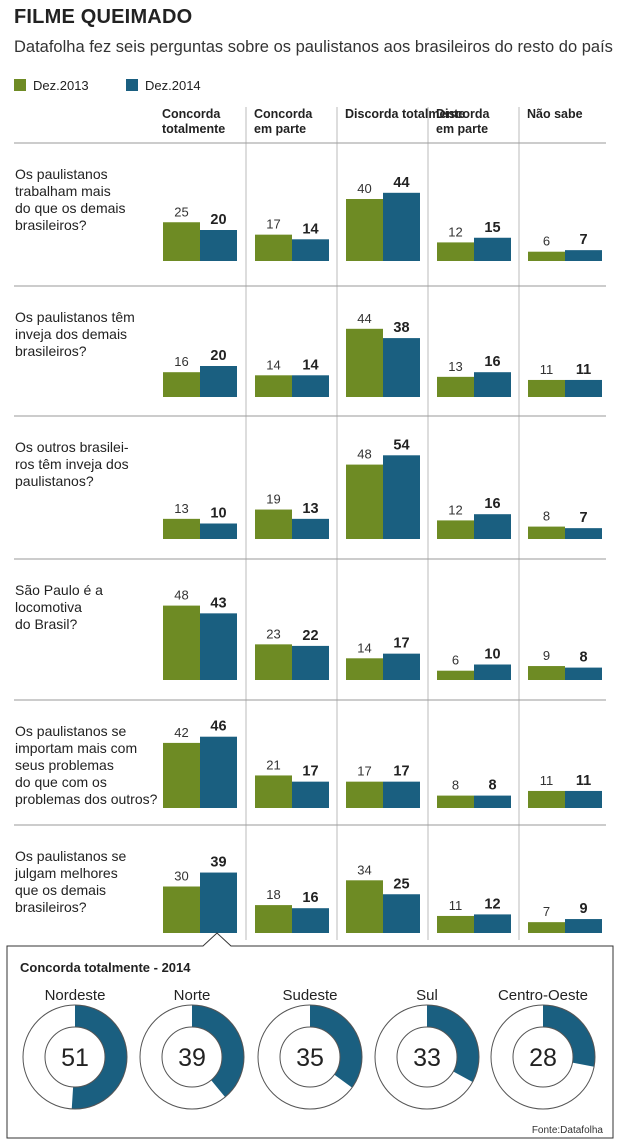  Describe the element at coordinates (280, 129) in the screenshot. I see `column-header-1-line-1: em parte` at that location.